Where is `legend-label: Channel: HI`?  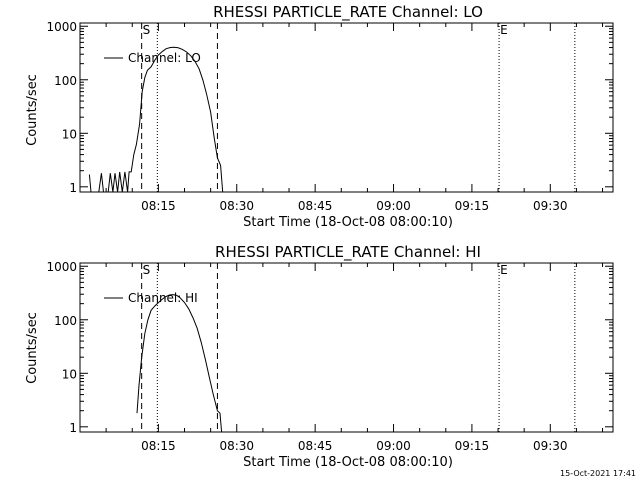
legend-label: Channel: HI is located at coordinates (163, 298).